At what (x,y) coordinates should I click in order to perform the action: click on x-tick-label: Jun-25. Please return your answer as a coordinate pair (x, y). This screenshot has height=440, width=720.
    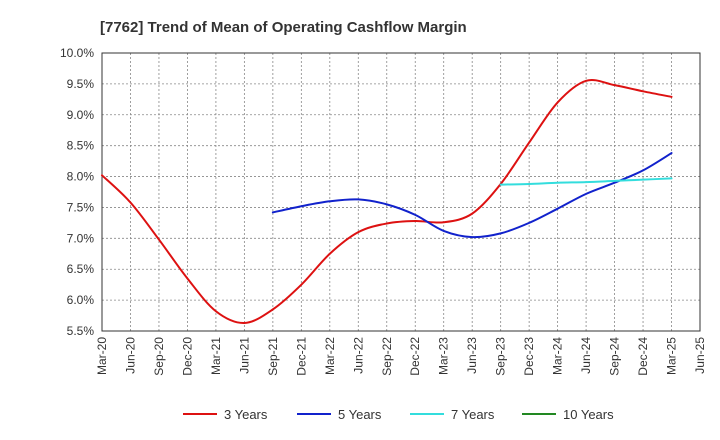
    Looking at the image, I should click on (700, 355).